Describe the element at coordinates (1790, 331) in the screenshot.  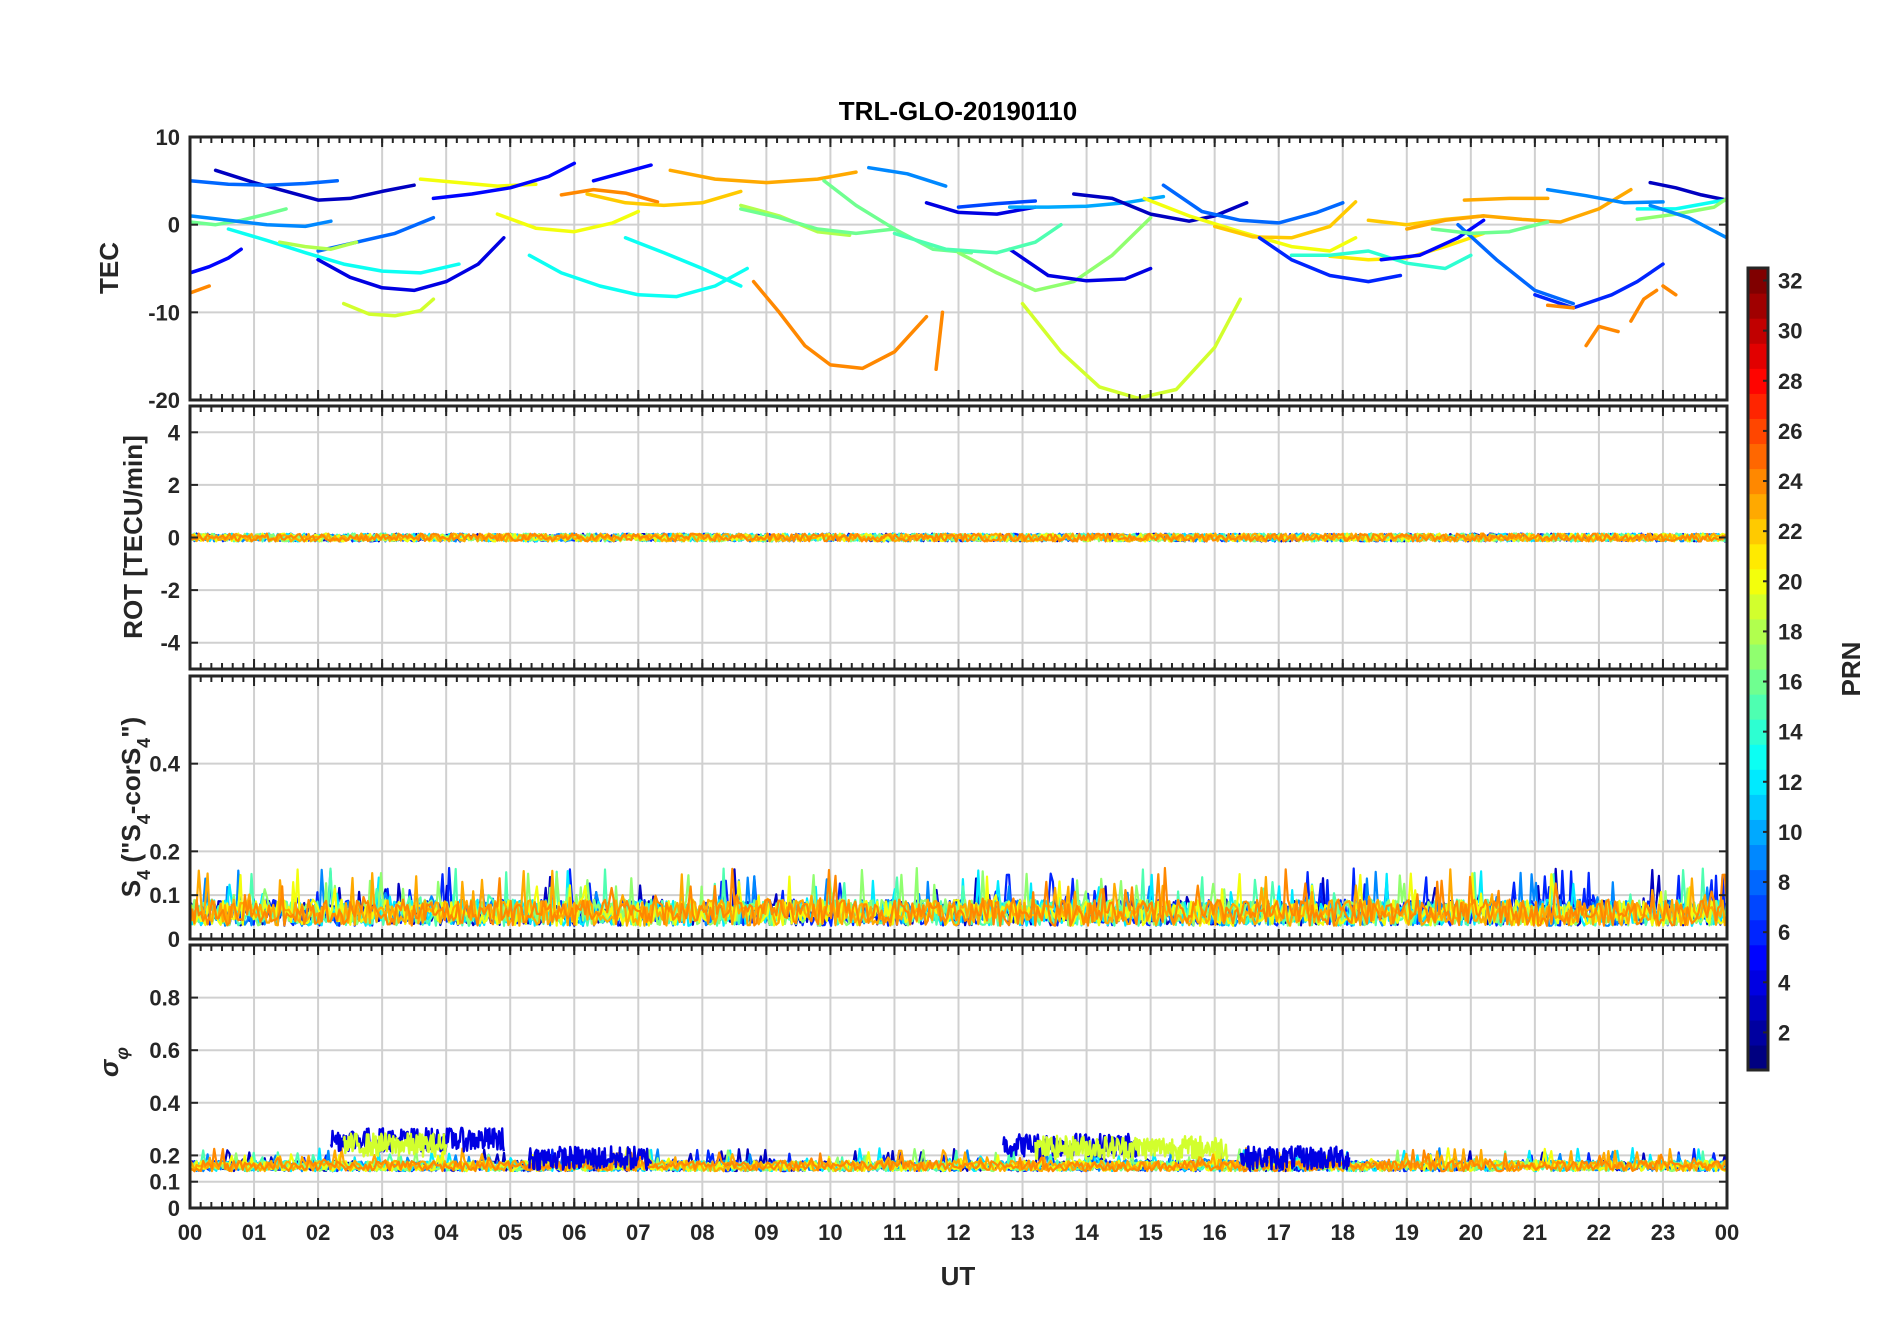
I see `colorbar-tick-label: 30` at that location.